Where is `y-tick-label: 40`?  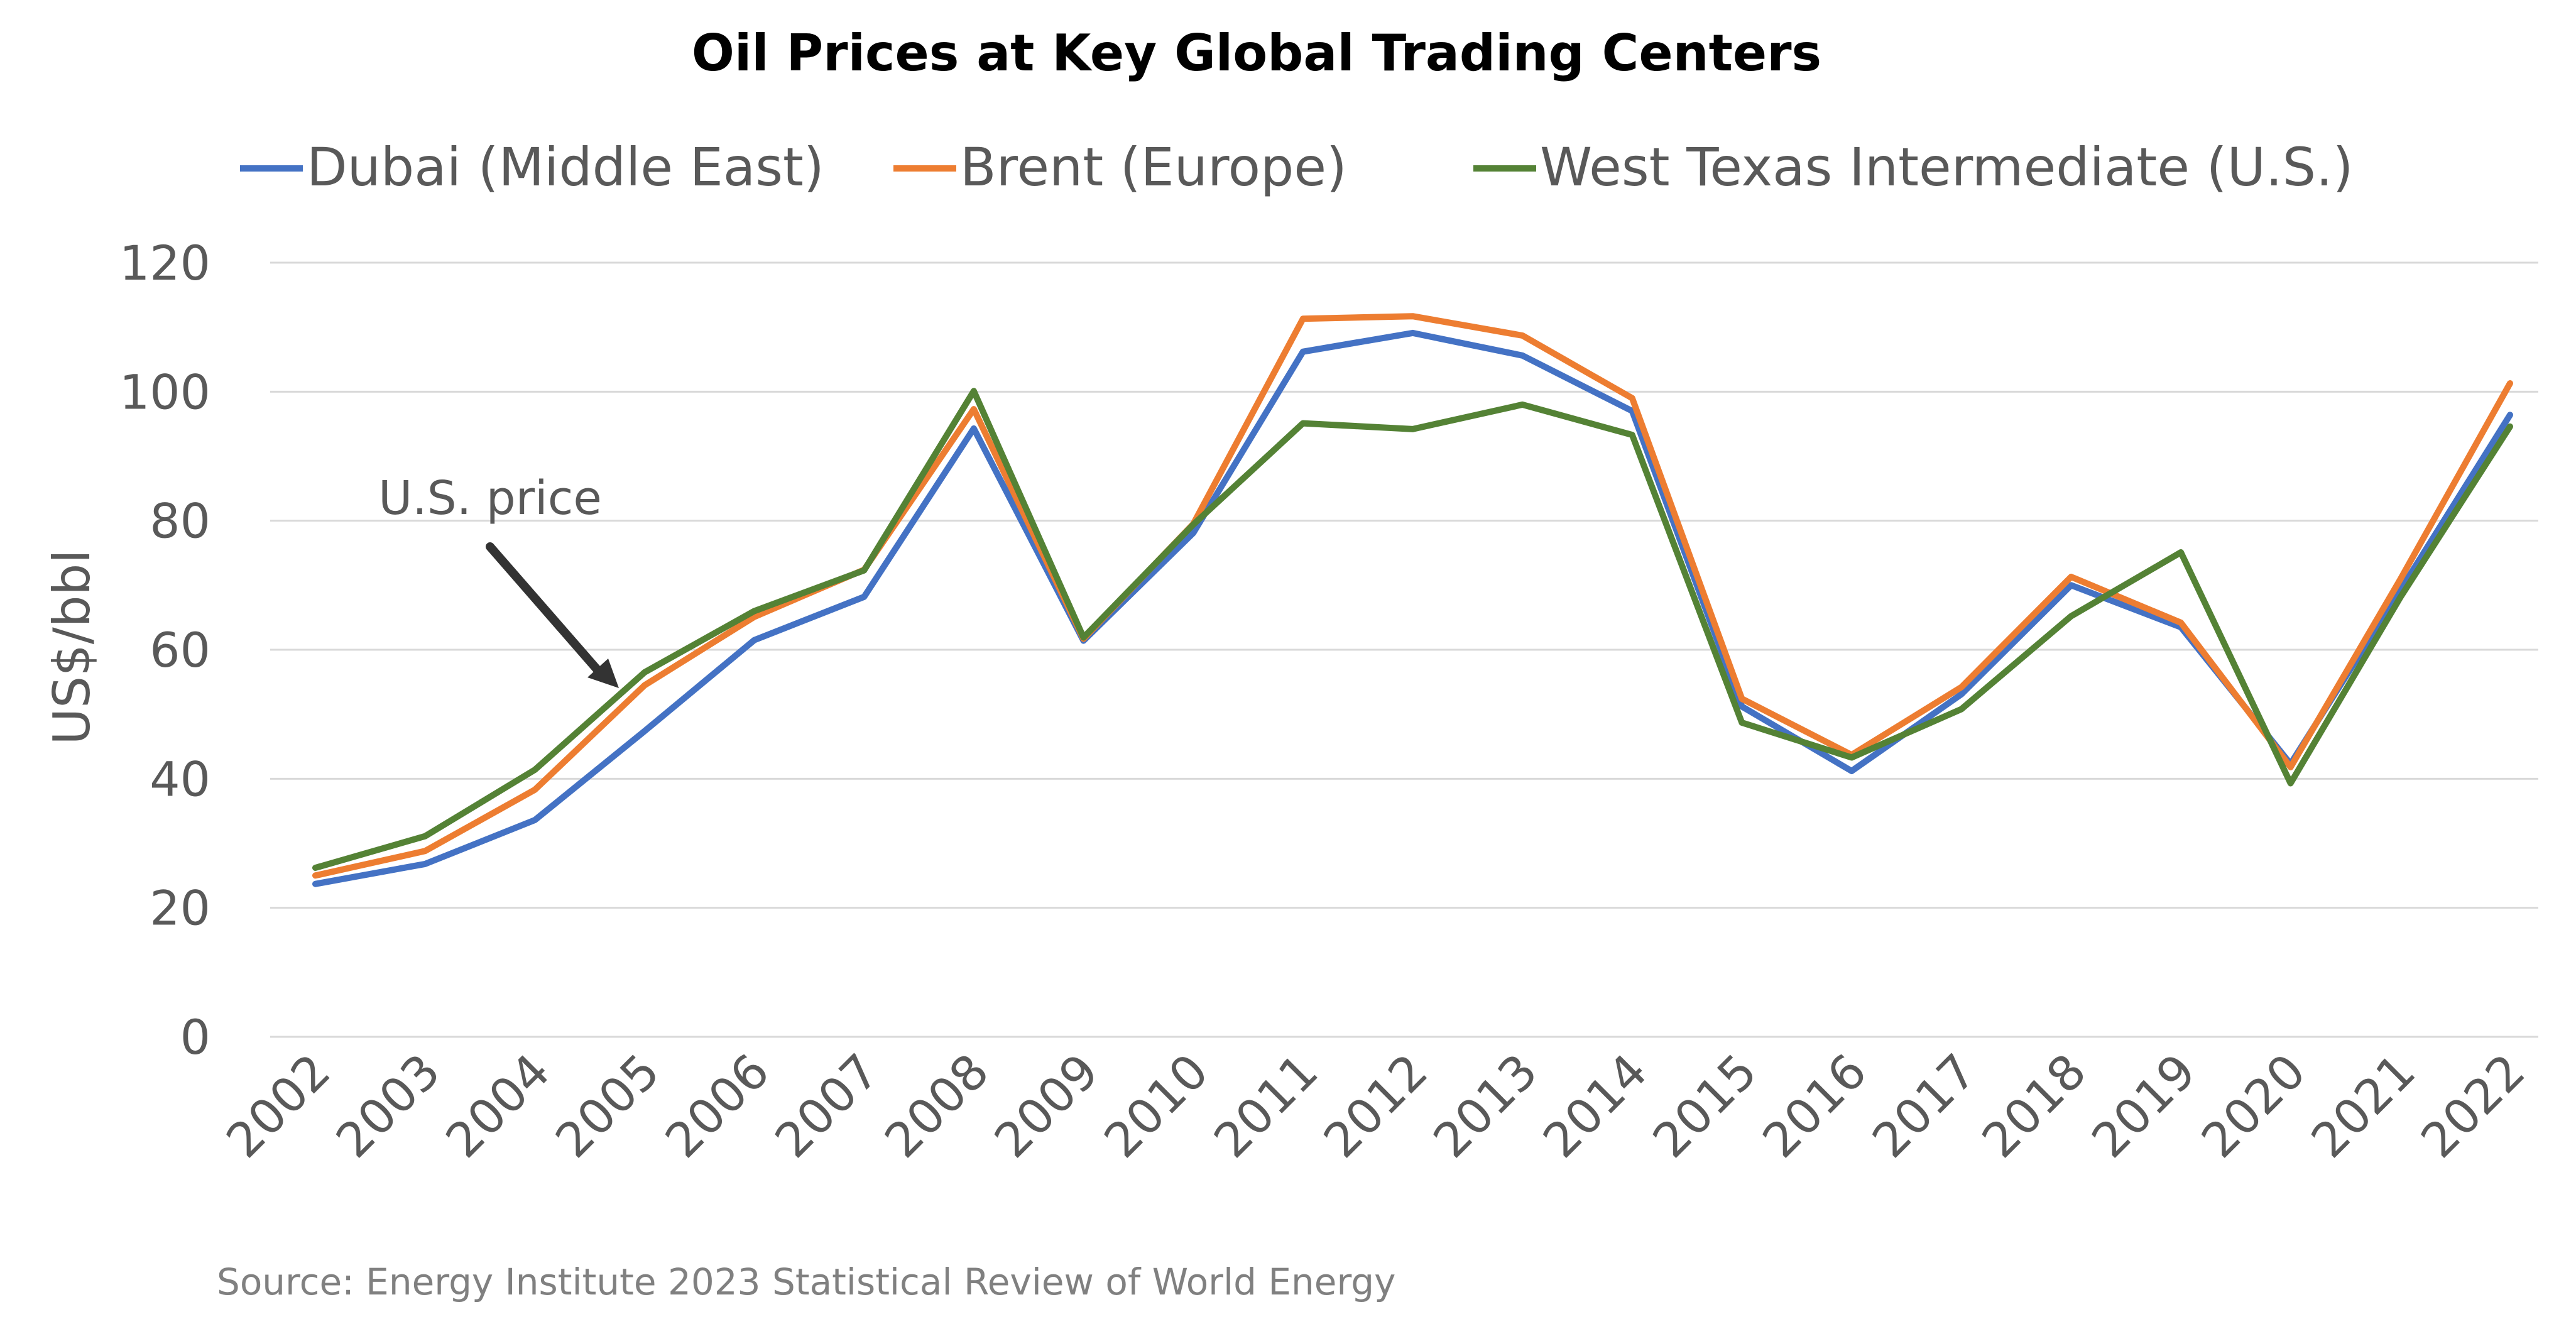
y-tick-label: 40 is located at coordinates (180, 779).